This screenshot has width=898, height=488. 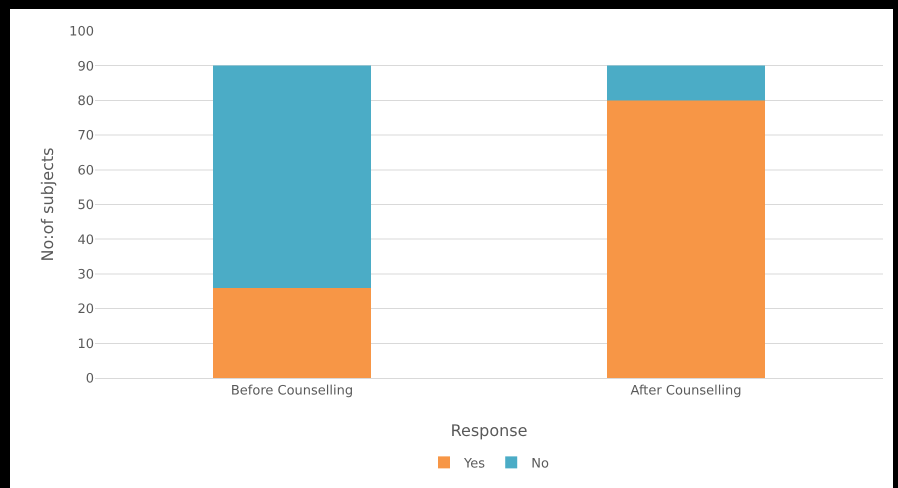 I want to click on x-tick-label: Before Counselling, so click(x=292, y=391).